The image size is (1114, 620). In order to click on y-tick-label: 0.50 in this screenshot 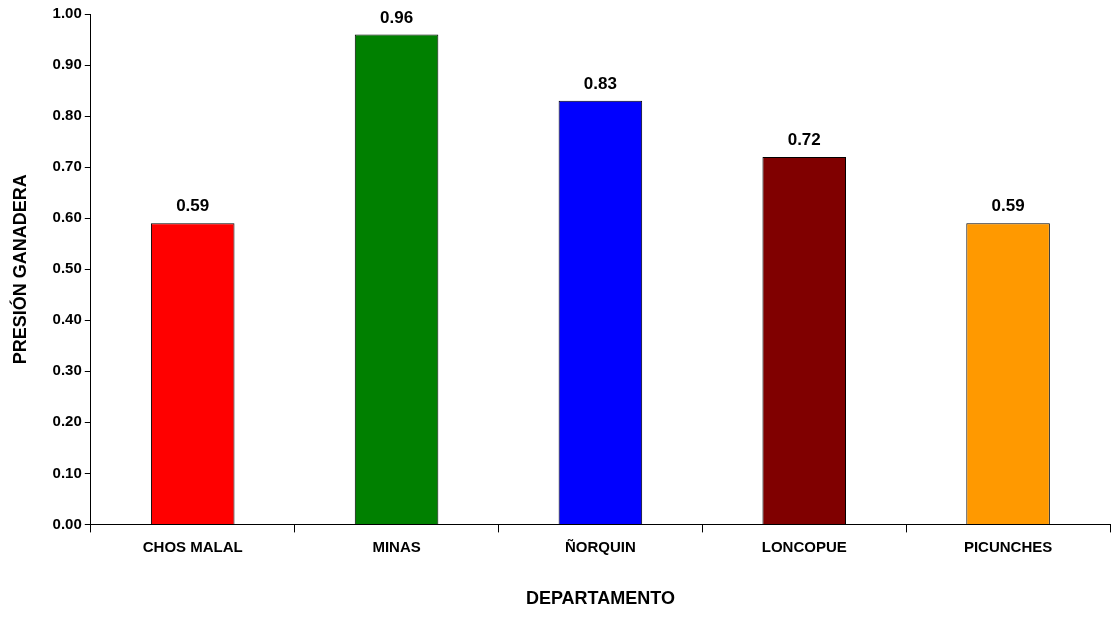, I will do `click(67, 268)`.